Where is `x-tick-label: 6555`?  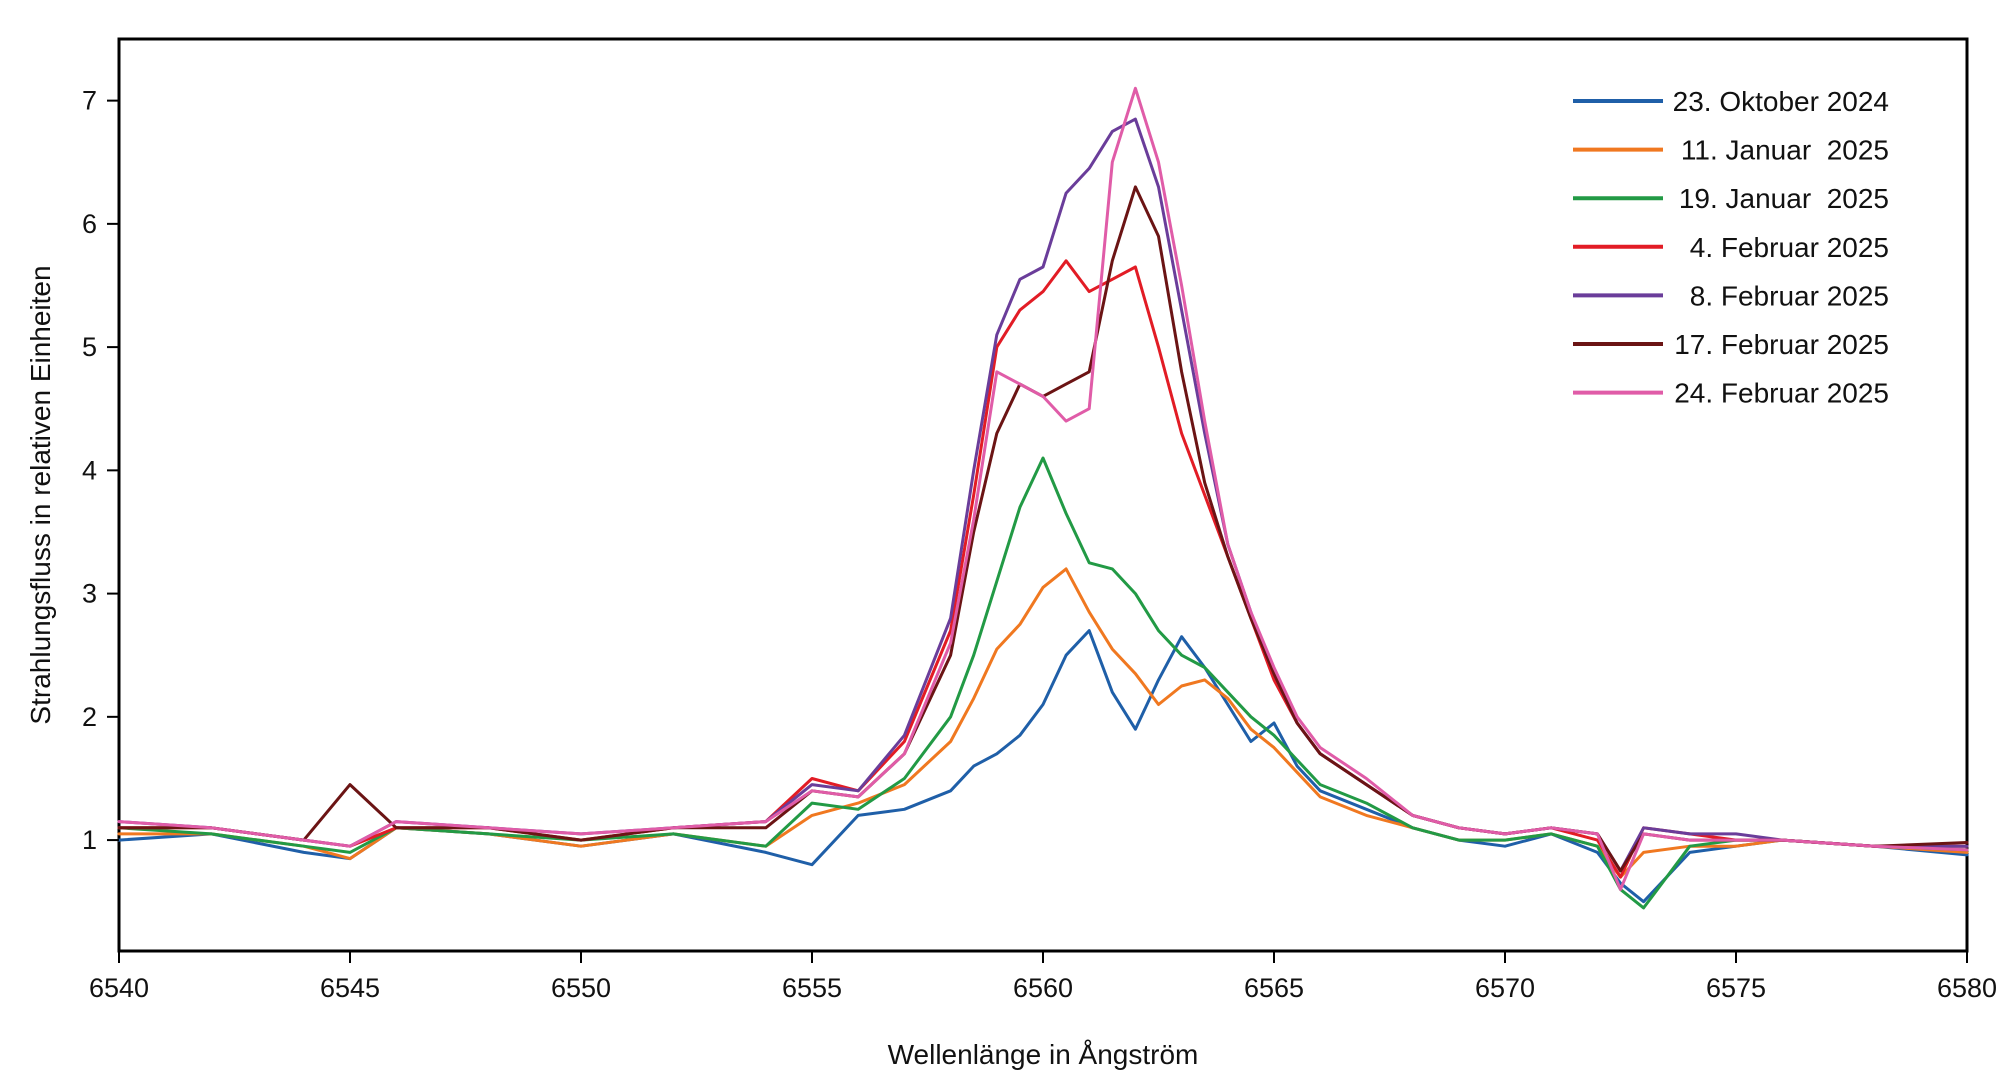 x-tick-label: 6555 is located at coordinates (812, 988).